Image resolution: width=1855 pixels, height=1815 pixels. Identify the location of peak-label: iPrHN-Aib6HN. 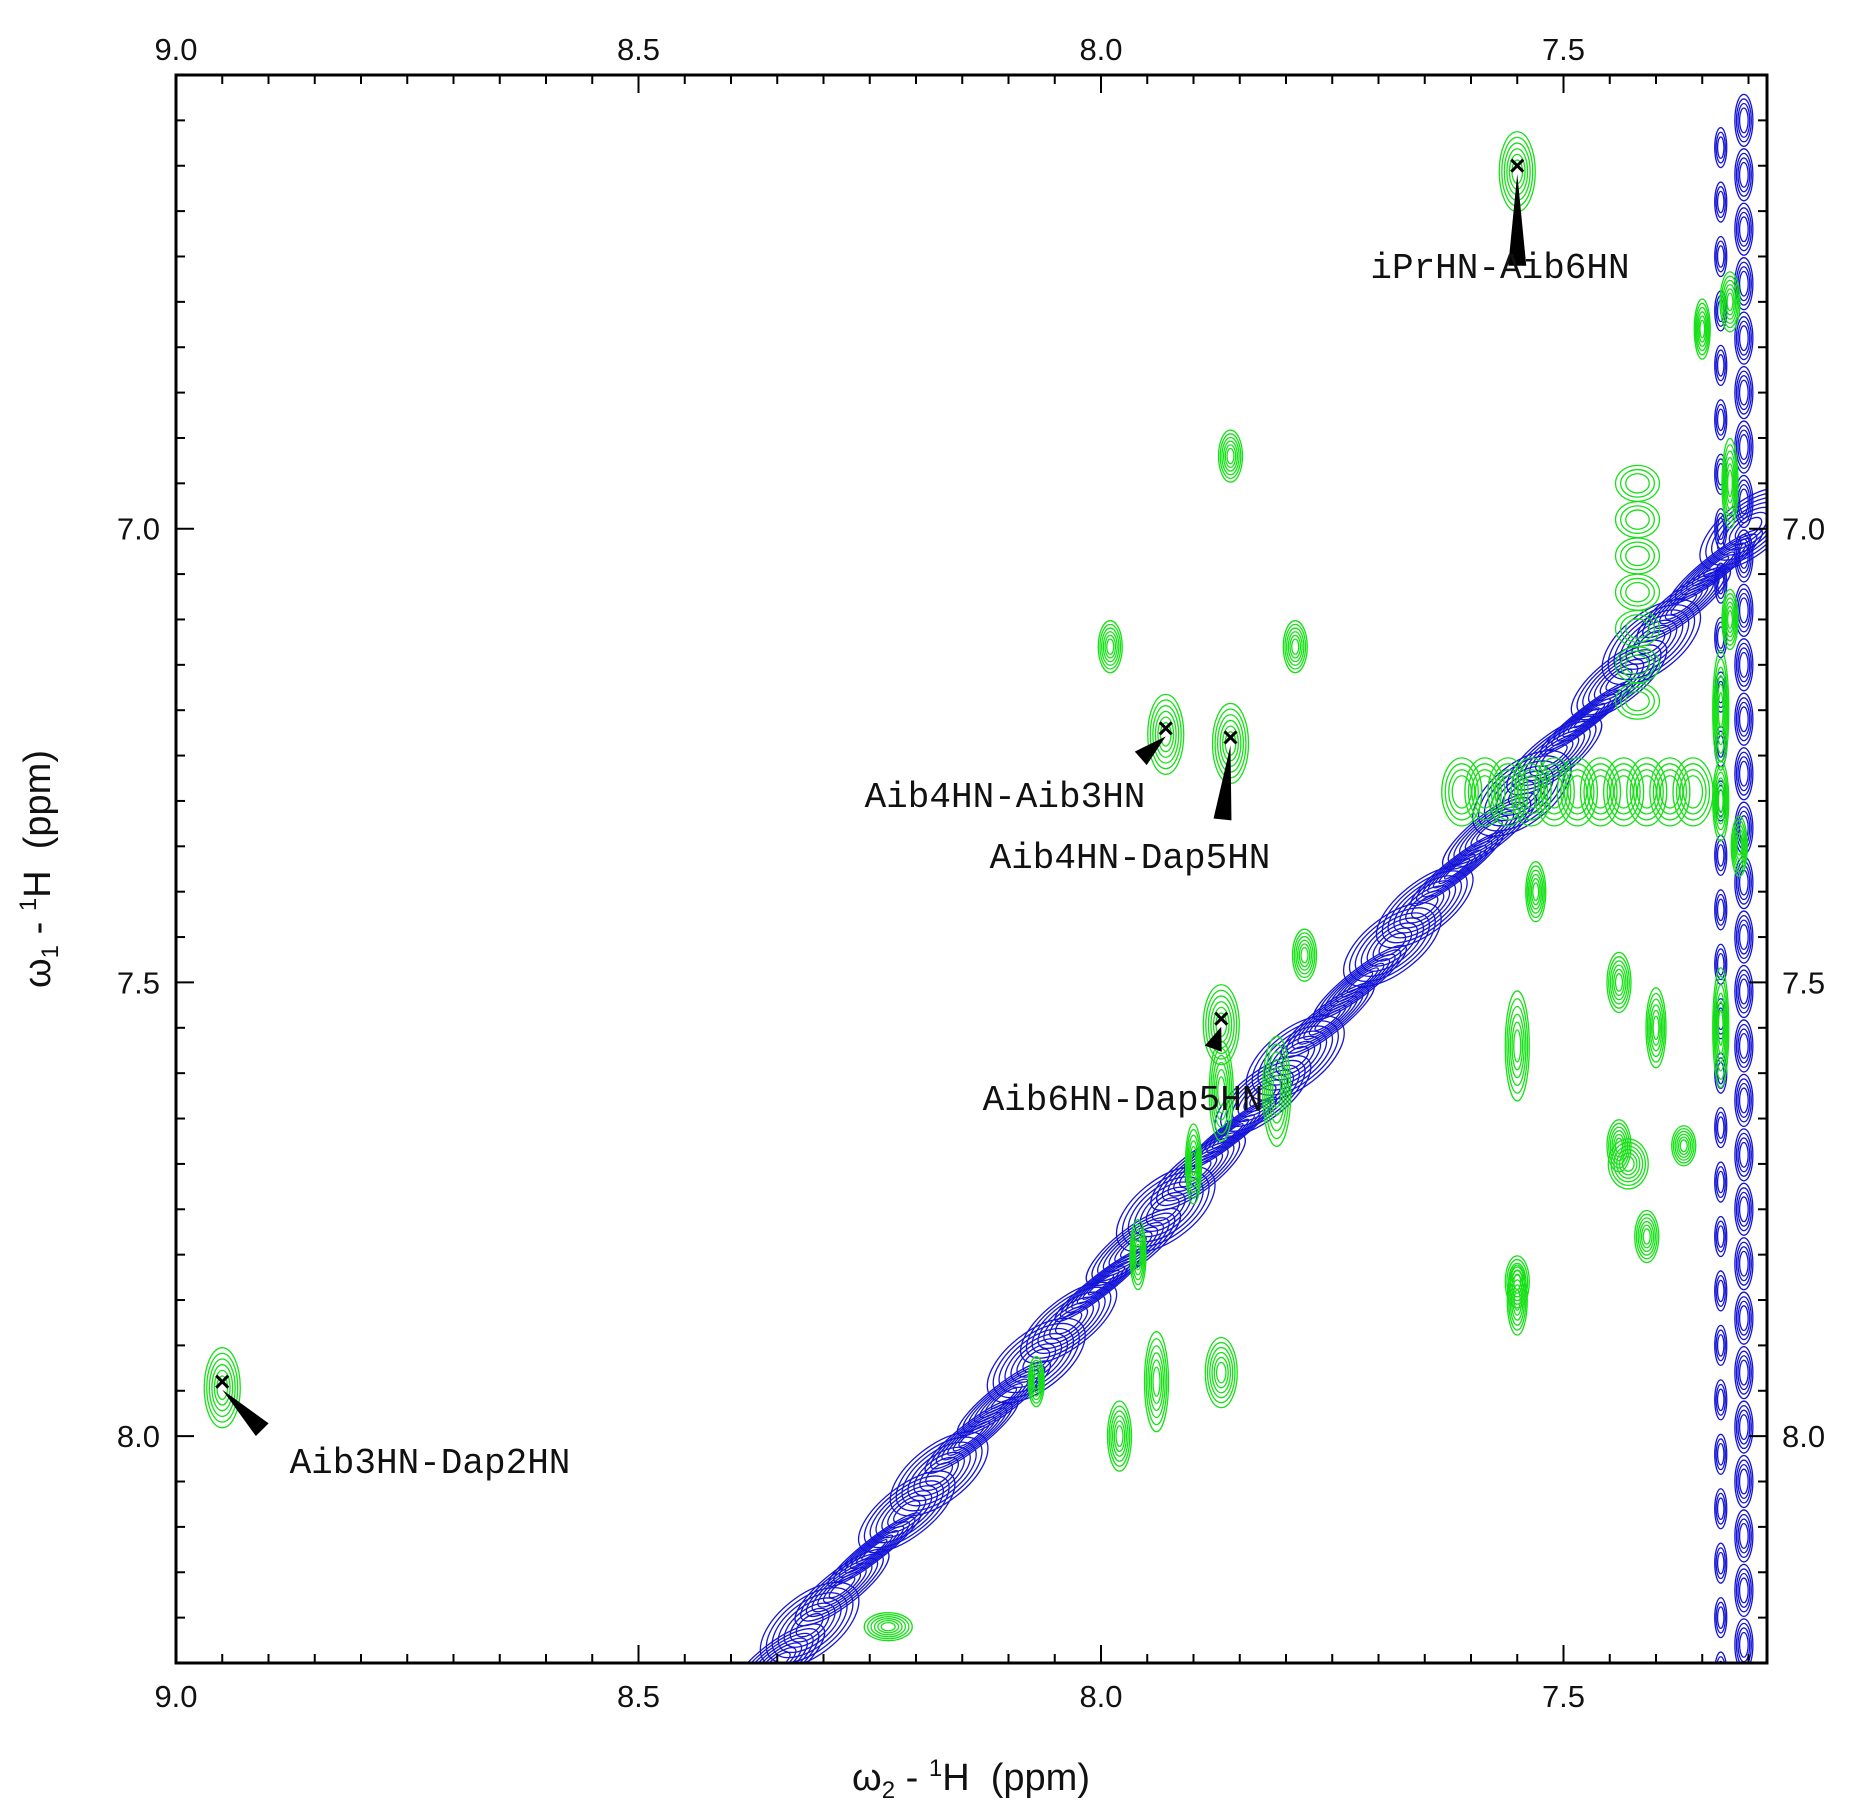
(1499, 268).